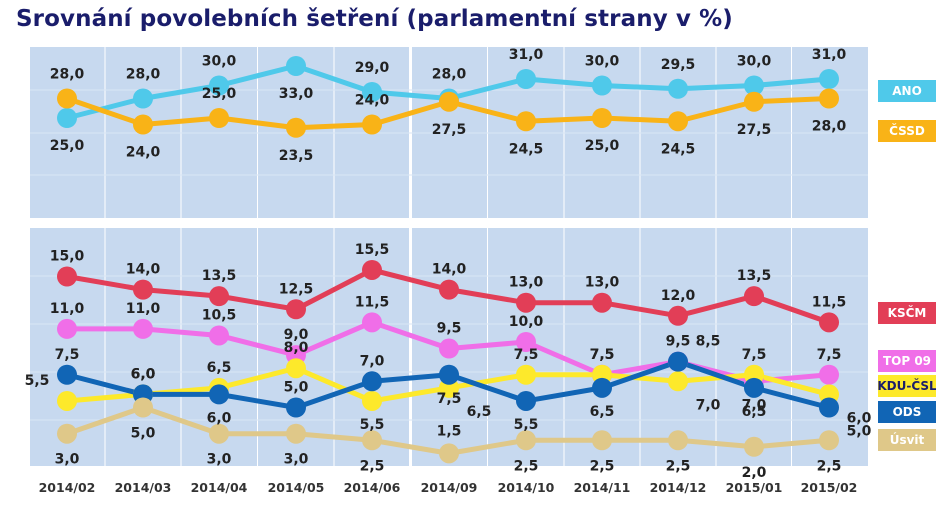 Image resolution: width=936 pixels, height=525 pixels. What do you see at coordinates (219, 487) in the screenshot?
I see `x-tick-label: 2014/04` at bounding box center [219, 487].